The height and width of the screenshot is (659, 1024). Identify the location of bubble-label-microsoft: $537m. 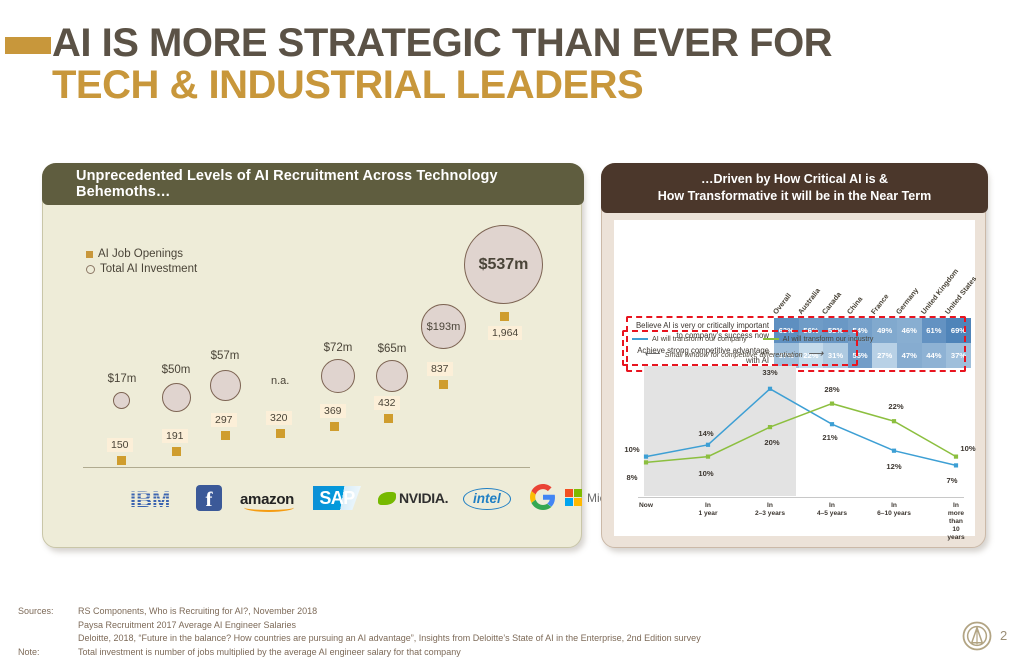
(503, 264).